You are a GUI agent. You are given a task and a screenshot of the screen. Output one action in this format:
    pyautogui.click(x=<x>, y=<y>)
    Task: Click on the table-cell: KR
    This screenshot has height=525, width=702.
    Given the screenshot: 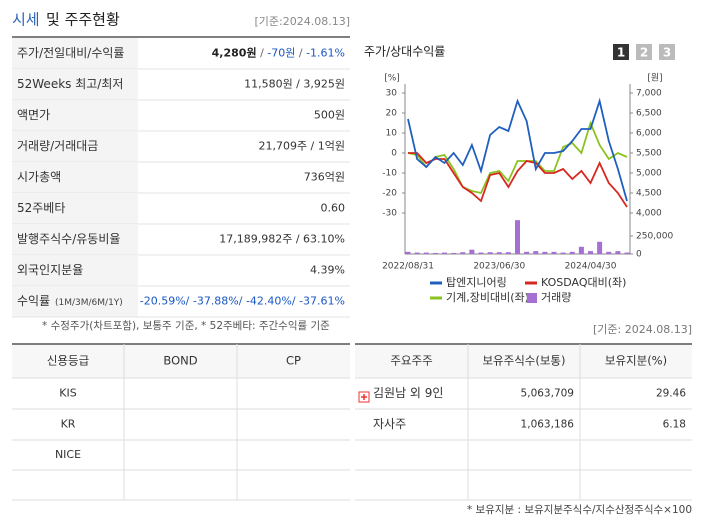 What is the action you would take?
    pyautogui.click(x=68, y=424)
    